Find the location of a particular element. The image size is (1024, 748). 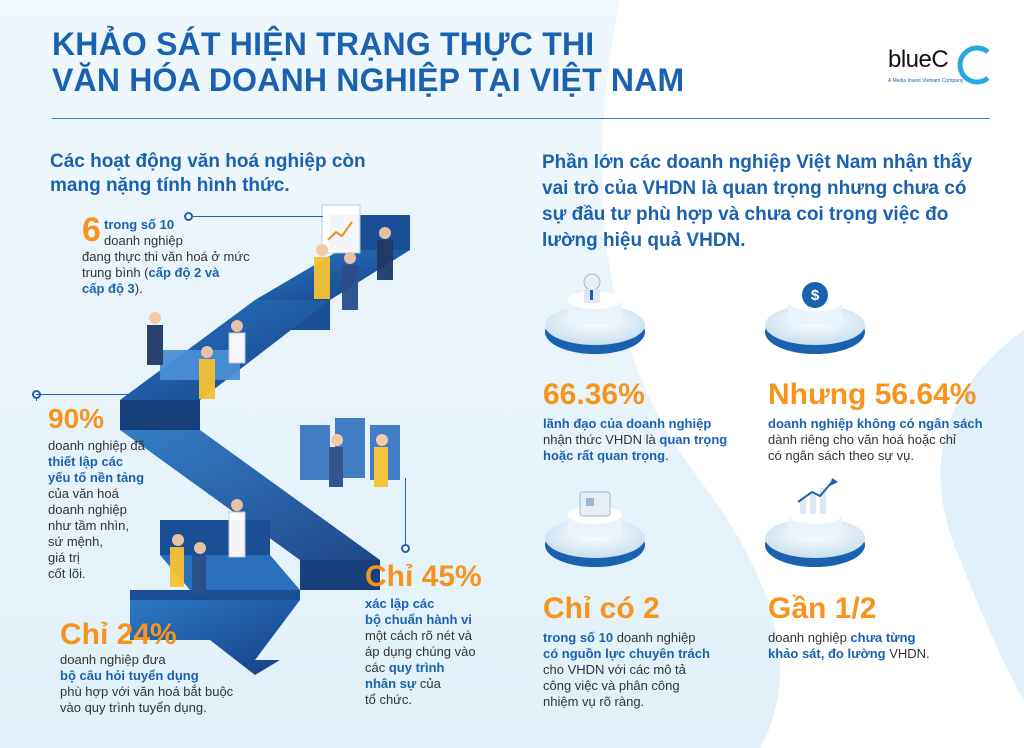

stat-highlight: khảo sát, đo lường is located at coordinates (827, 653).